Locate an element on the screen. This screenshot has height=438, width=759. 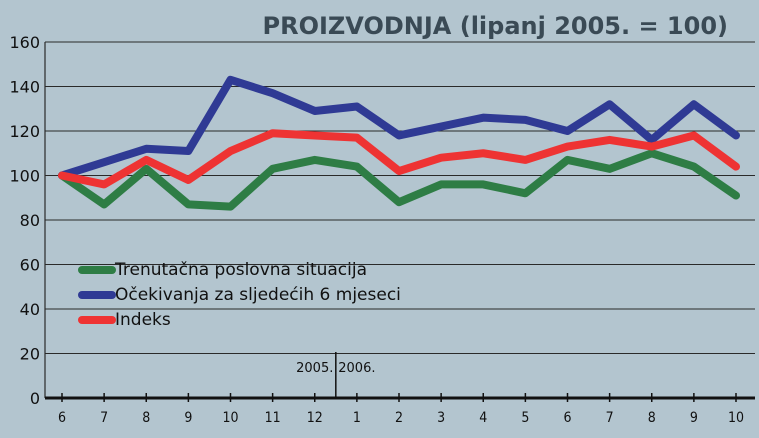
y-axis-ticks: 0 20 40 60 80 100 120 140 160 is located at coordinates (24, 220).